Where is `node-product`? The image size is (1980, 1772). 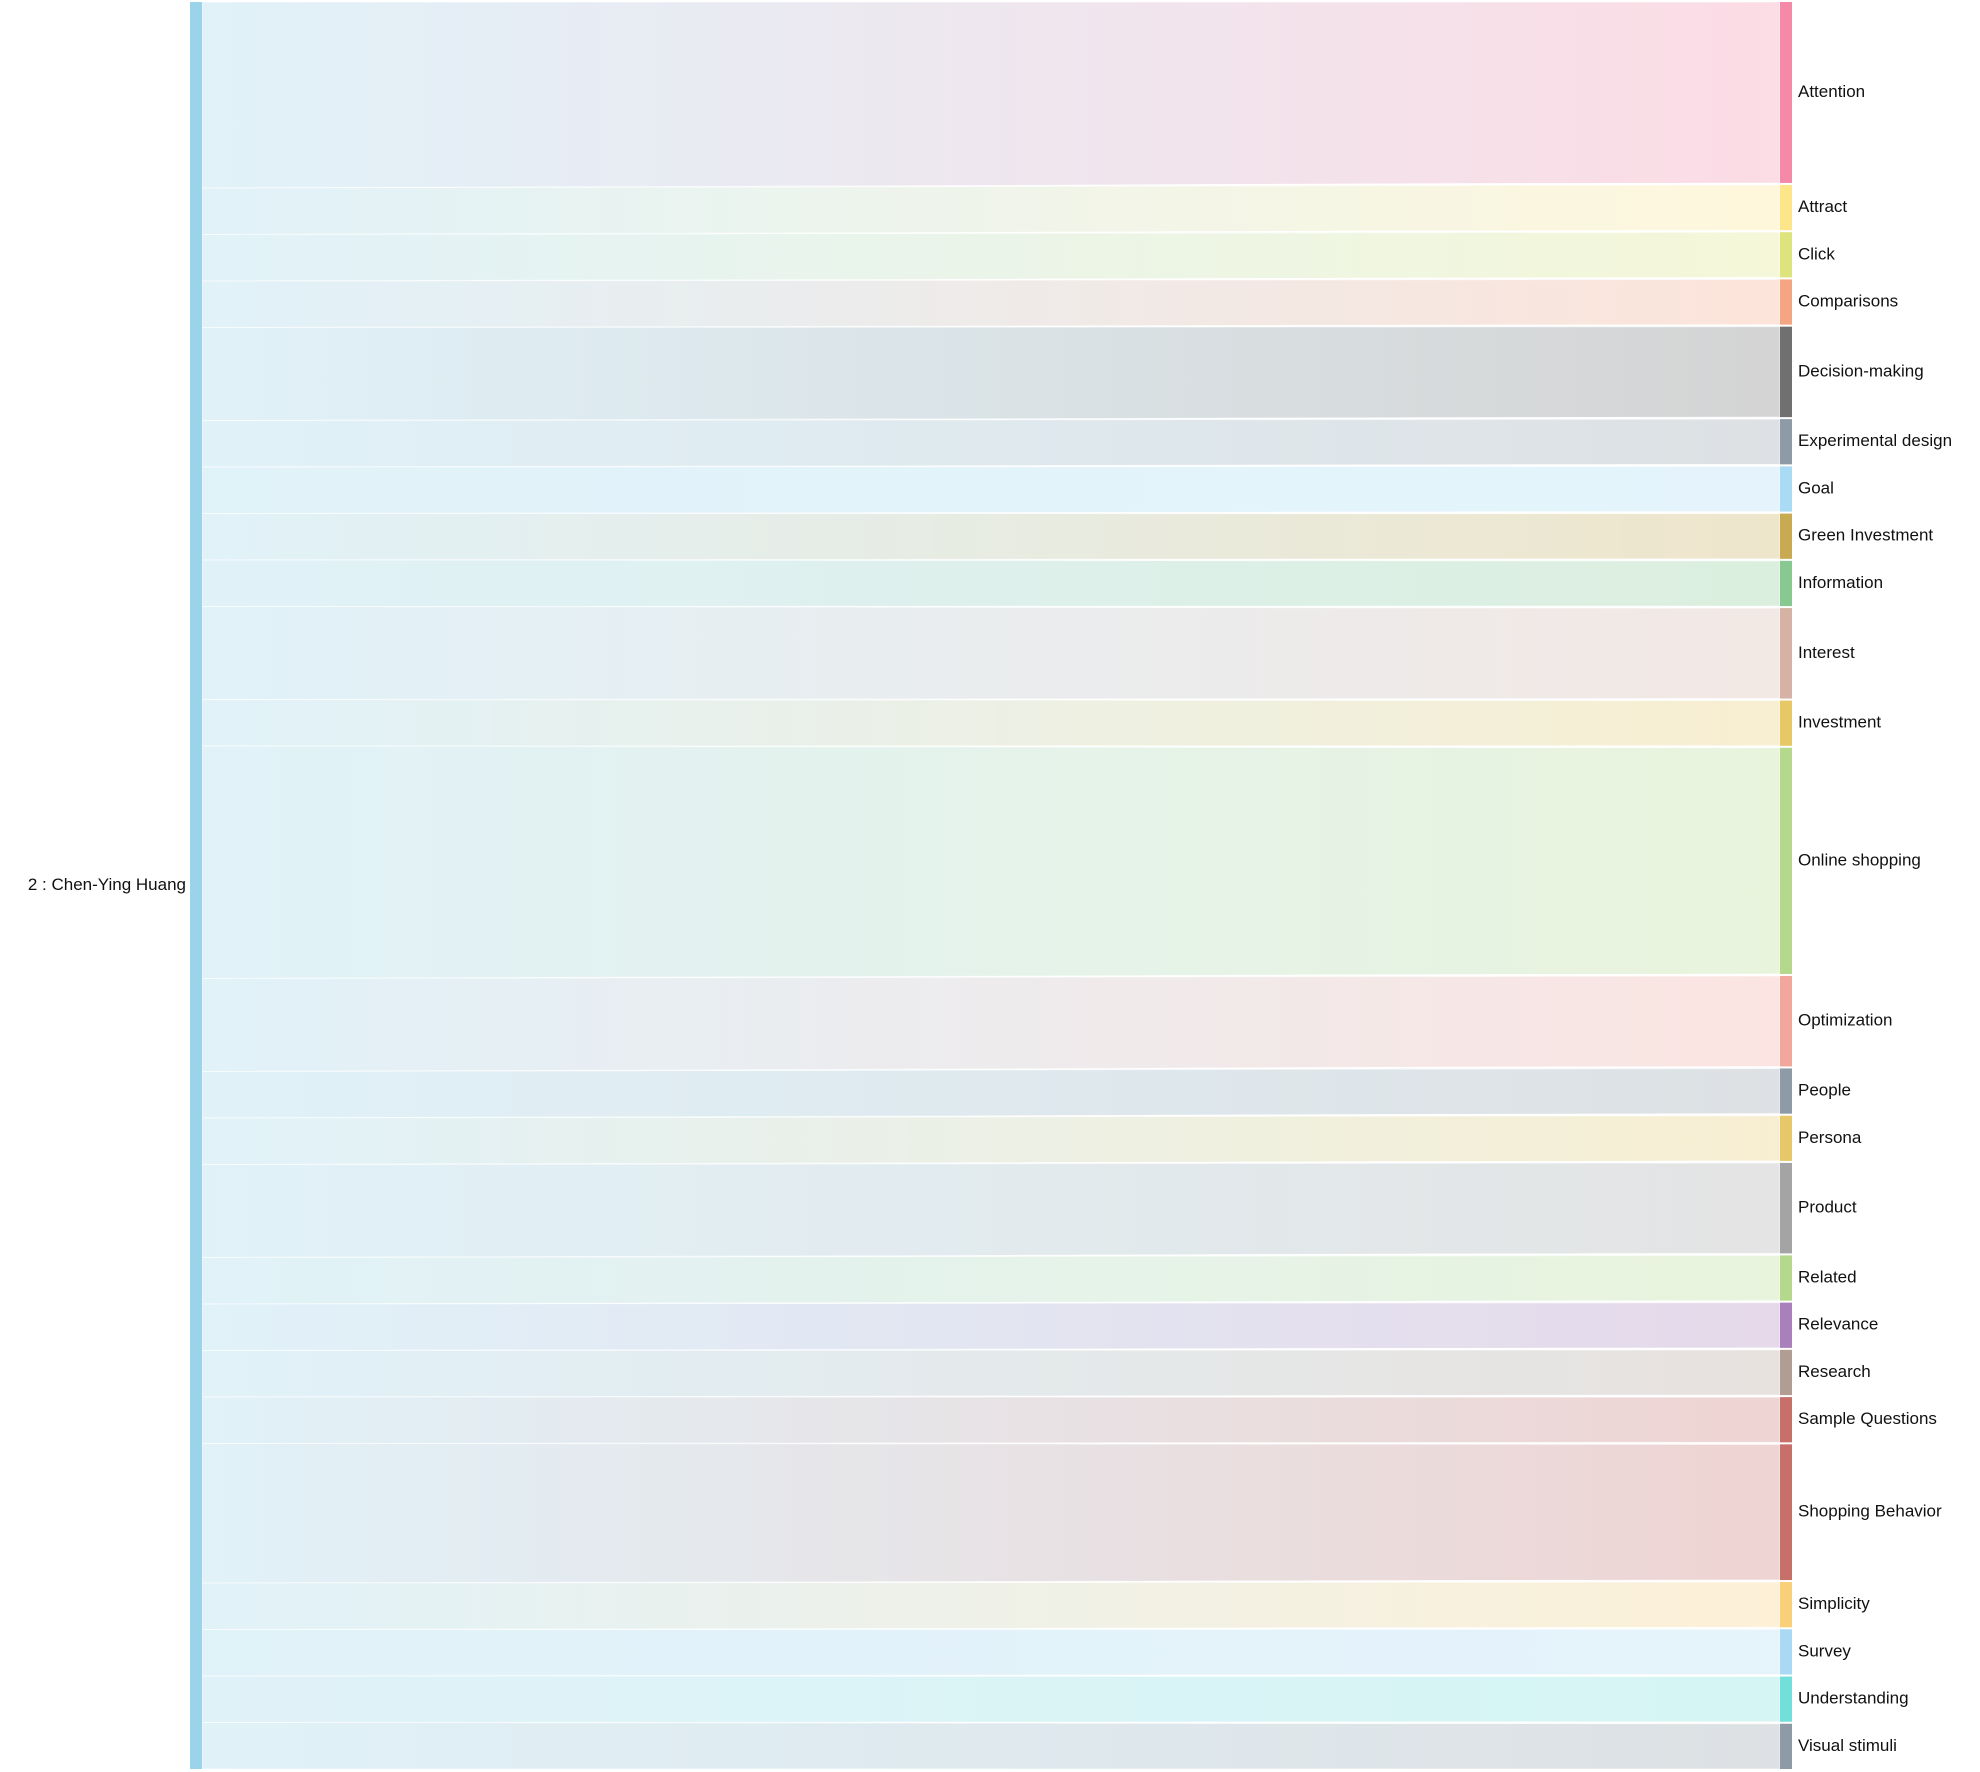
node-product is located at coordinates (1786, 1208).